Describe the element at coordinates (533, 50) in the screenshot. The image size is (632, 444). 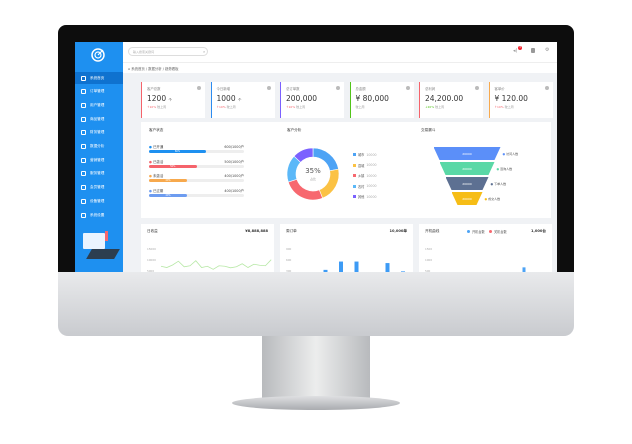
I see `lock-icon` at that location.